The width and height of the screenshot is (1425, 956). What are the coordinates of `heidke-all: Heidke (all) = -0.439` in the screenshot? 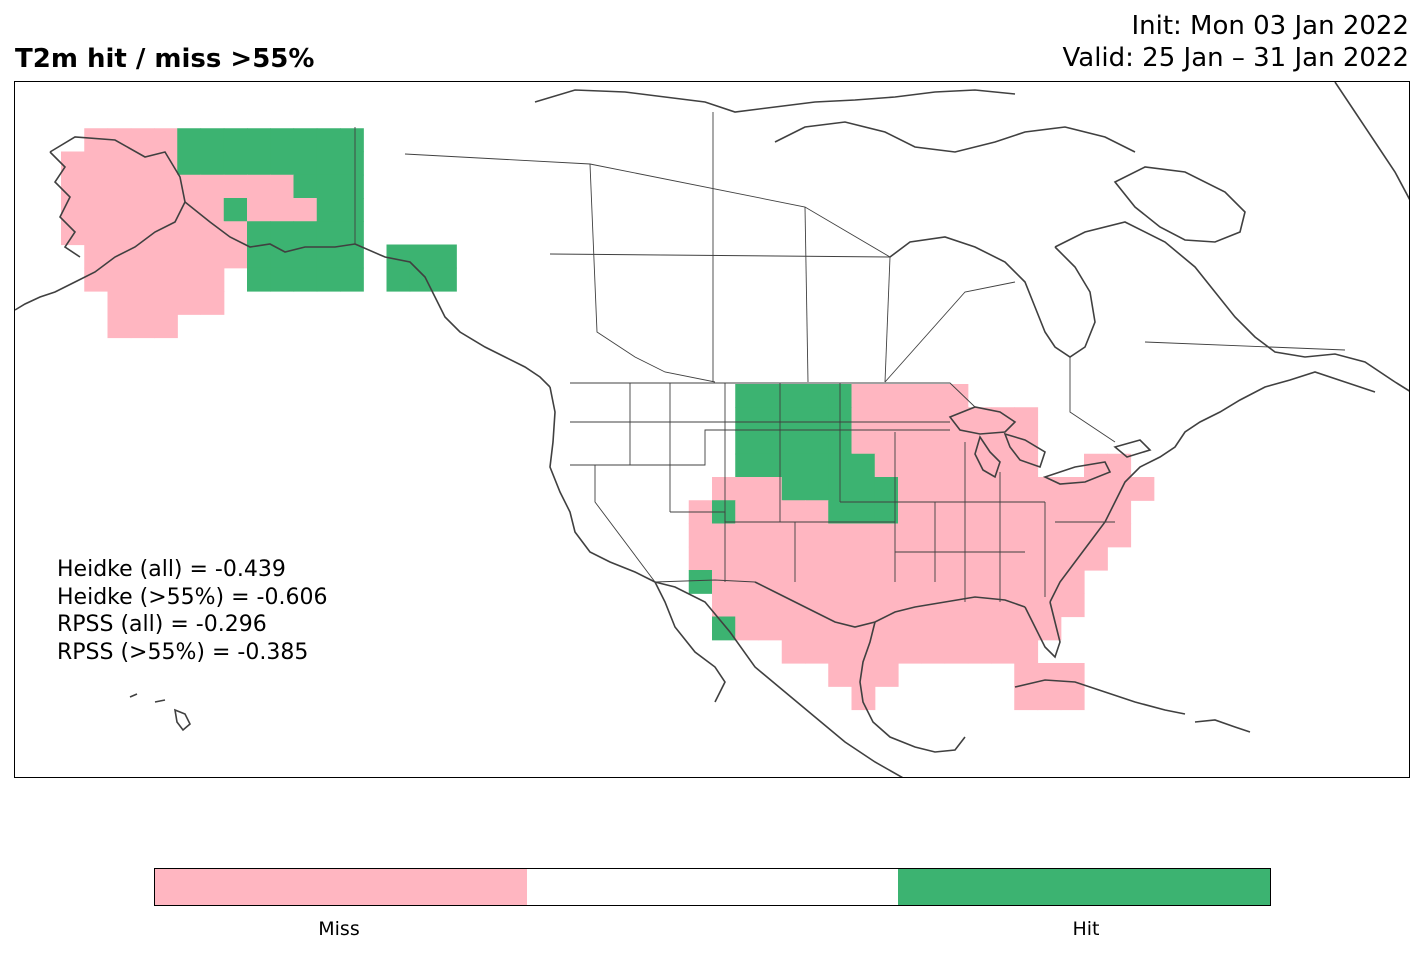 It's located at (171, 569).